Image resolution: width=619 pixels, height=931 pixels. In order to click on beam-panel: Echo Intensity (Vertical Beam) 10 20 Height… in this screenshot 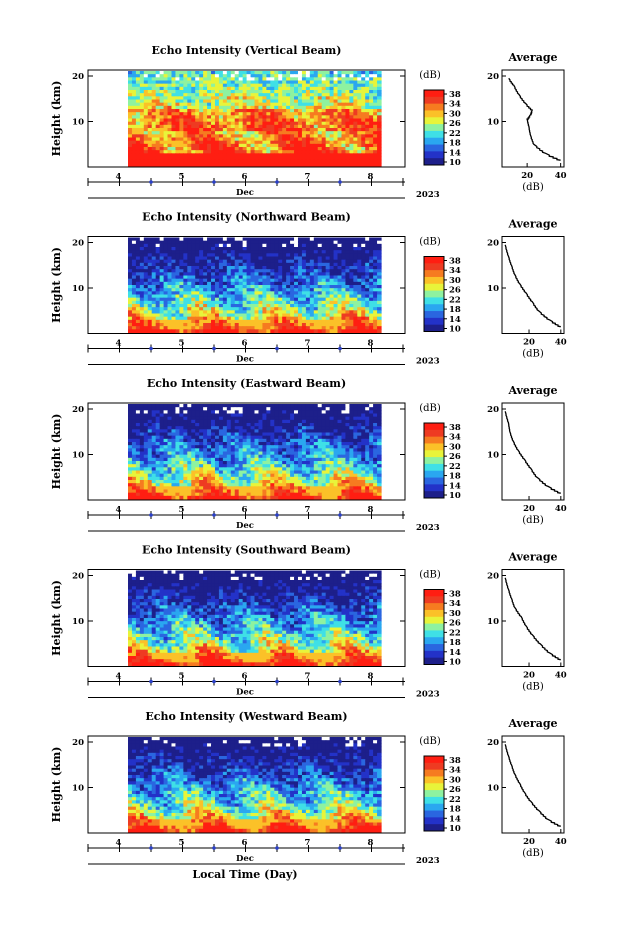, I will do `click(308, 122)`.